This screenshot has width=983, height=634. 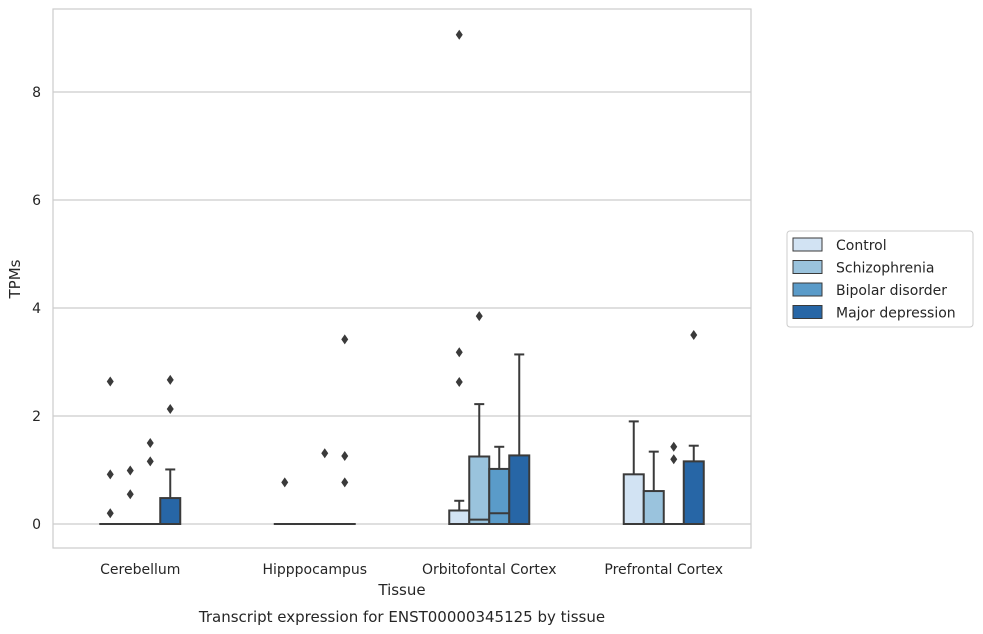 I want to click on y-tick-label: 4, so click(x=36, y=309).